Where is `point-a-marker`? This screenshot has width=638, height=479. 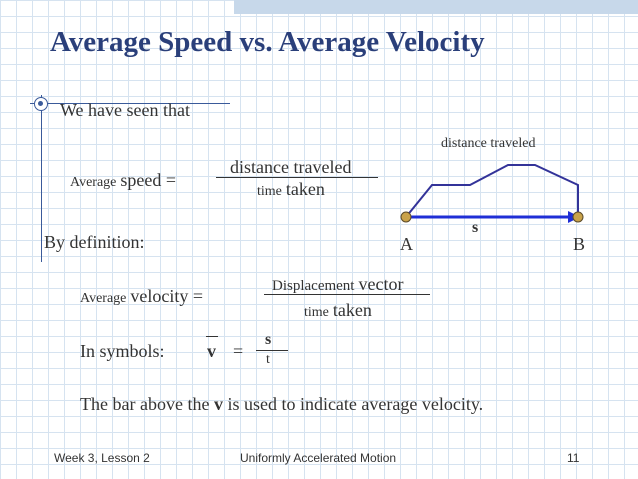 point-a-marker is located at coordinates (406, 217).